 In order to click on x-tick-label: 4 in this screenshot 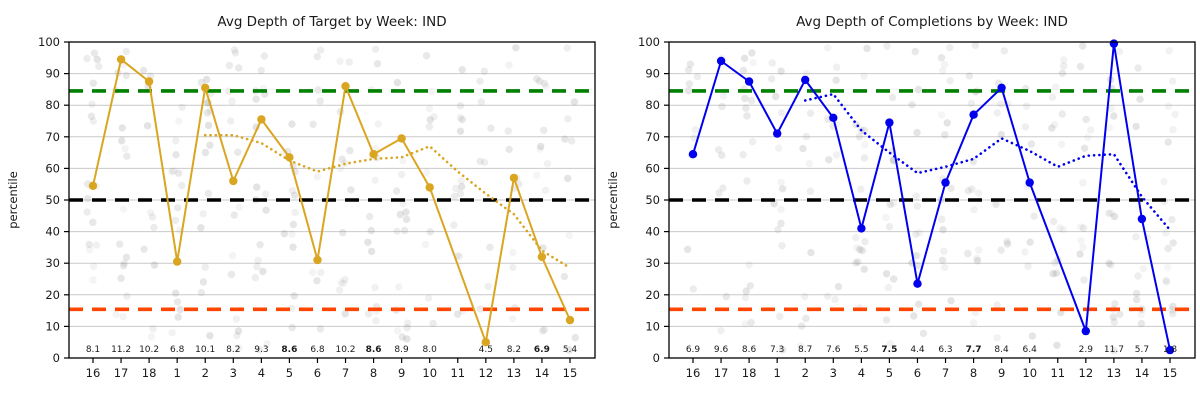, I will do `click(861, 373)`.